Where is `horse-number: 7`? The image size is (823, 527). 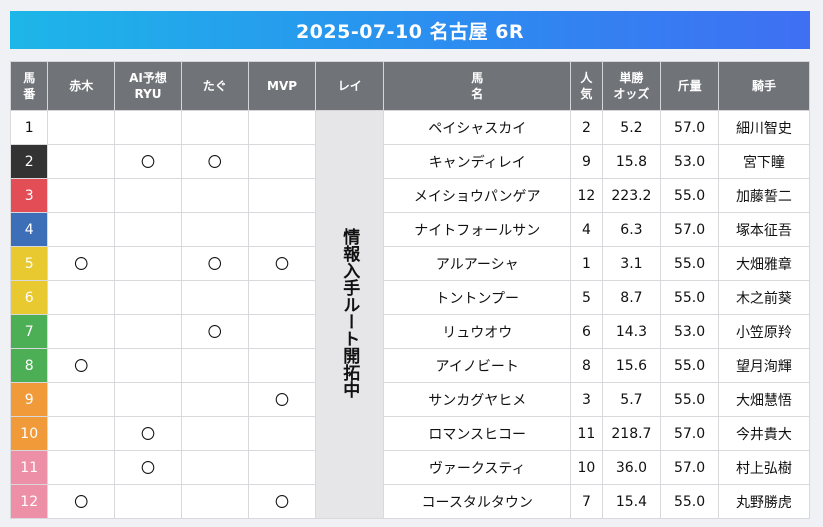 horse-number: 7 is located at coordinates (29, 331).